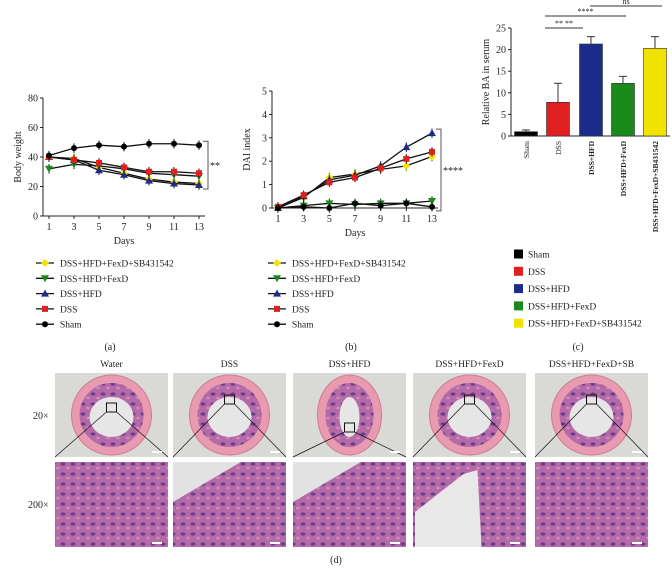 The image size is (672, 572). What do you see at coordinates (591, 365) in the screenshot?
I see `column-label: DSS+HFD+FexD+SB` at bounding box center [591, 365].